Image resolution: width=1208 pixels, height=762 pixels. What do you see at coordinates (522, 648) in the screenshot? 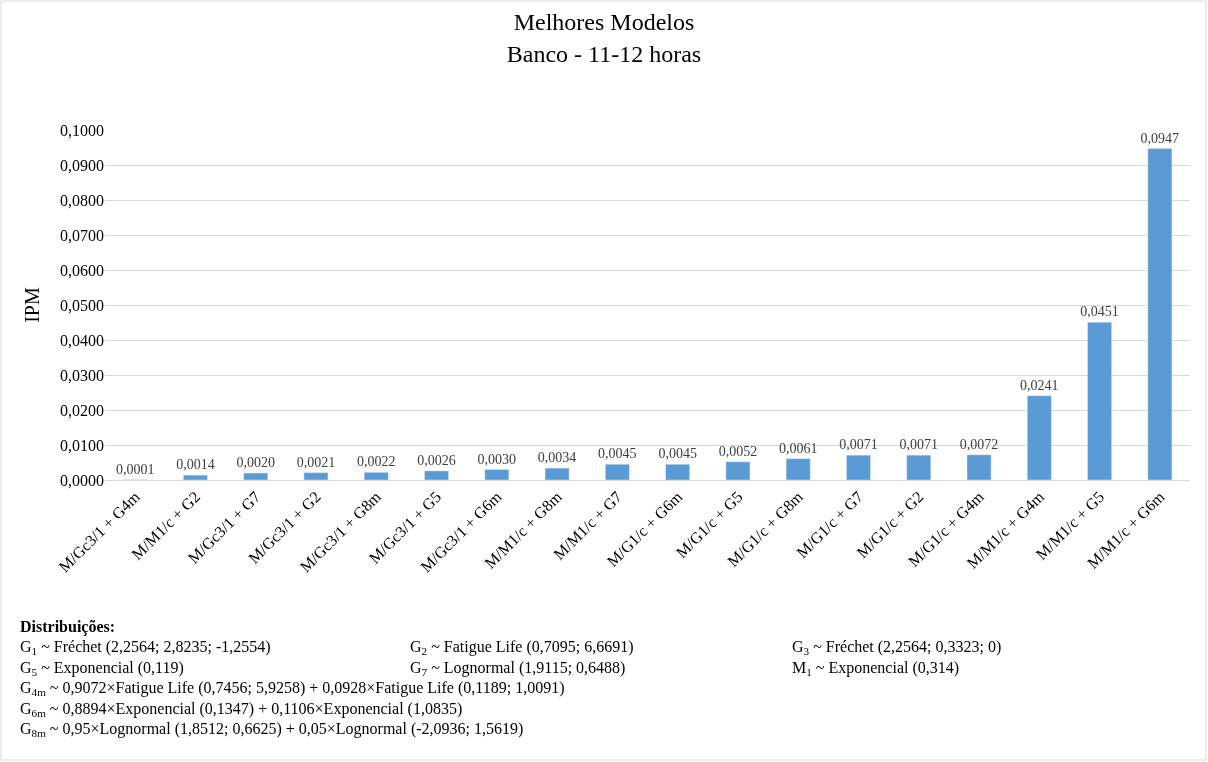
I see `text: G$_{2}$ ~ Fatigue Life (0,7095; 6,6691)` at bounding box center [522, 648].